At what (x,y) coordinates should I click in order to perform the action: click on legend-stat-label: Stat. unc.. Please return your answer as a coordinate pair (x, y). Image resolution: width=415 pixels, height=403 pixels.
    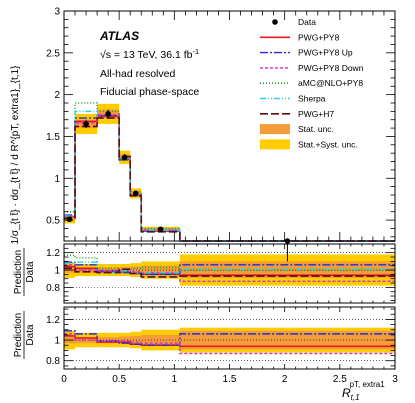
    Looking at the image, I should click on (316, 129).